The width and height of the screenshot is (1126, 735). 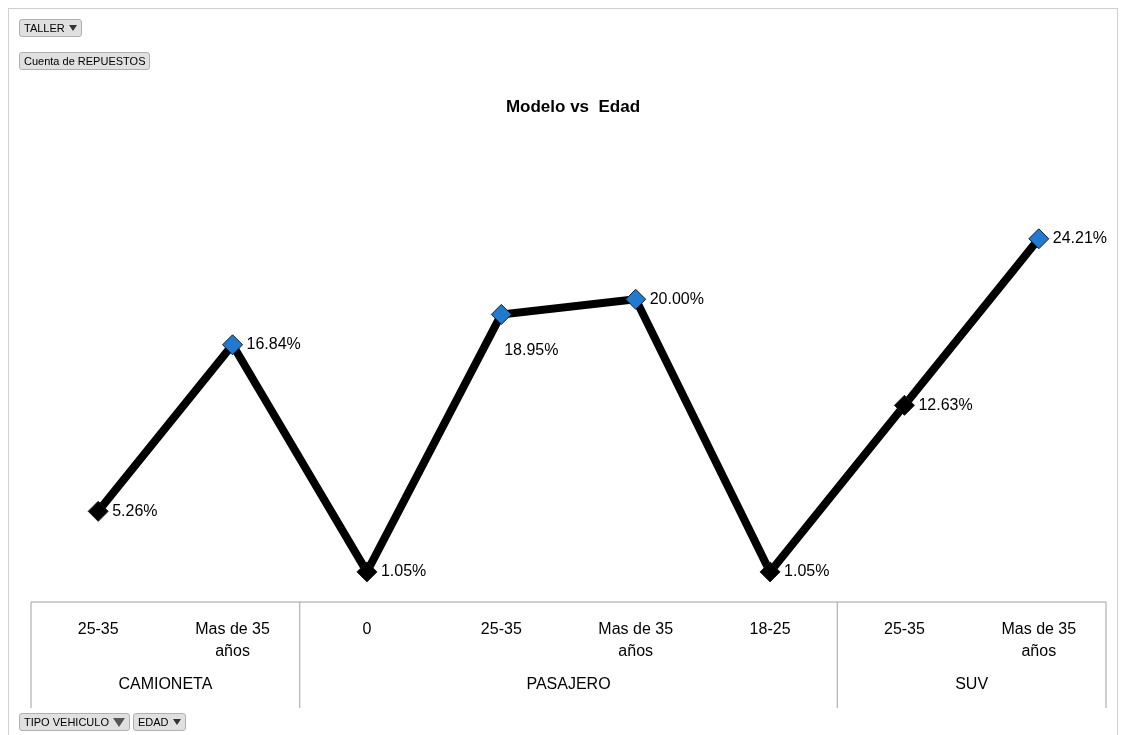 What do you see at coordinates (1080, 238) in the screenshot?
I see `data-label: 24.21%` at bounding box center [1080, 238].